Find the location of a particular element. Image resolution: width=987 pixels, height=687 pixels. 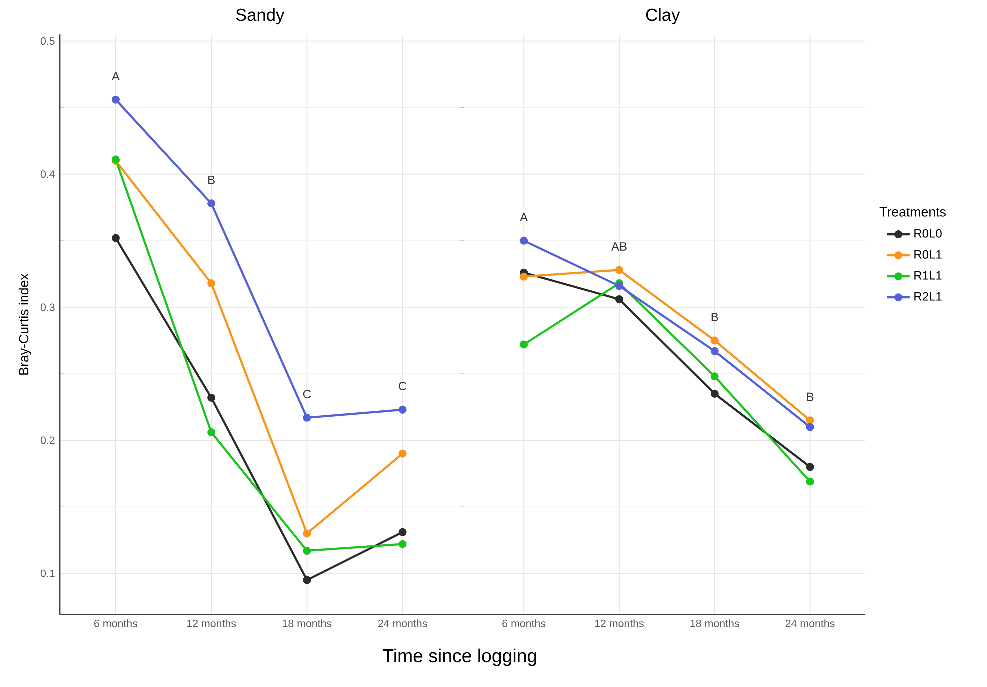

legend-label: R2L1 is located at coordinates (928, 296).